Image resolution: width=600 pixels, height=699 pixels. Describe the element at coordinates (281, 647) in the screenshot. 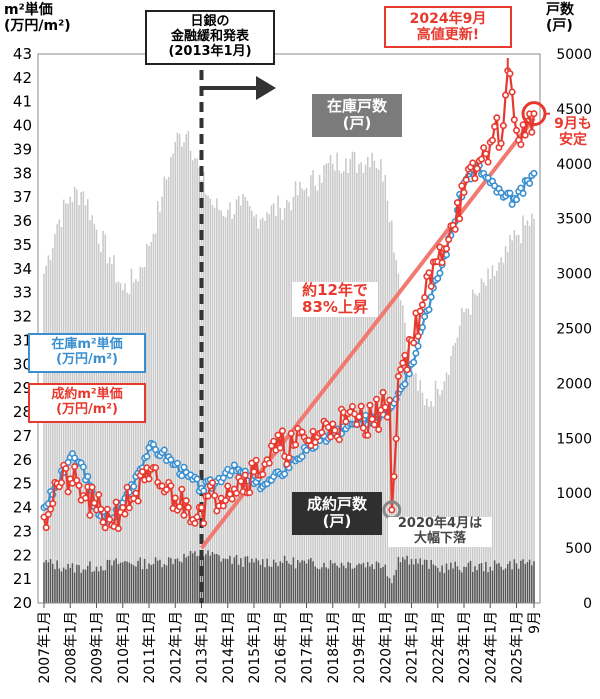

I see `x-tick-label: 2016年1月` at that location.